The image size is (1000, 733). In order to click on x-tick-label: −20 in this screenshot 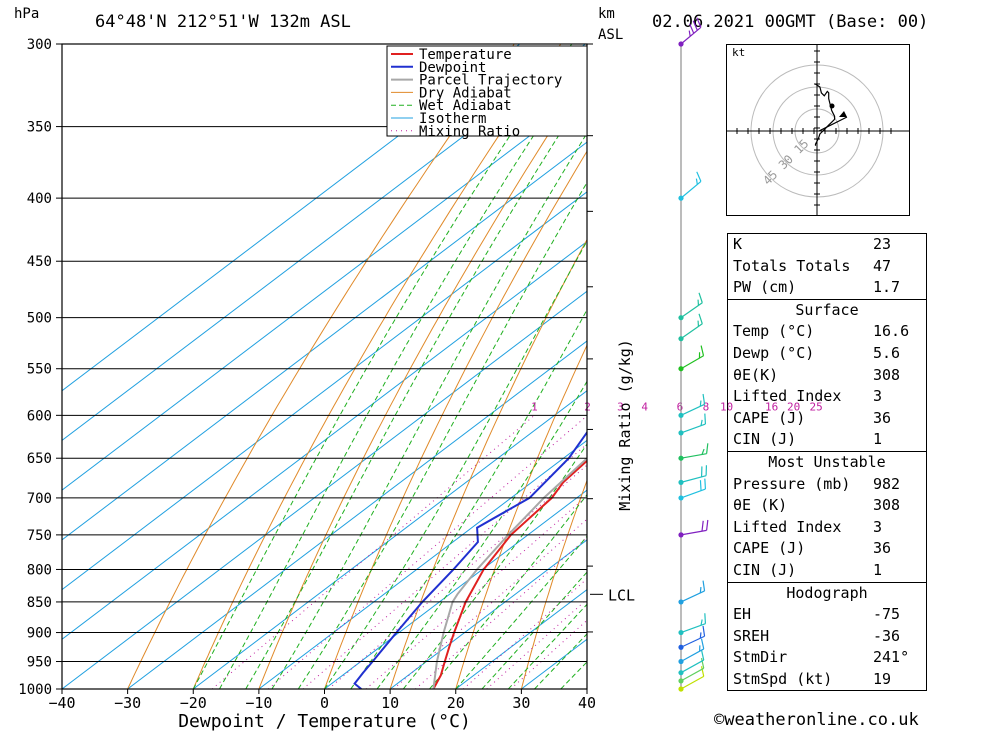, I will do `click(193, 703)`.